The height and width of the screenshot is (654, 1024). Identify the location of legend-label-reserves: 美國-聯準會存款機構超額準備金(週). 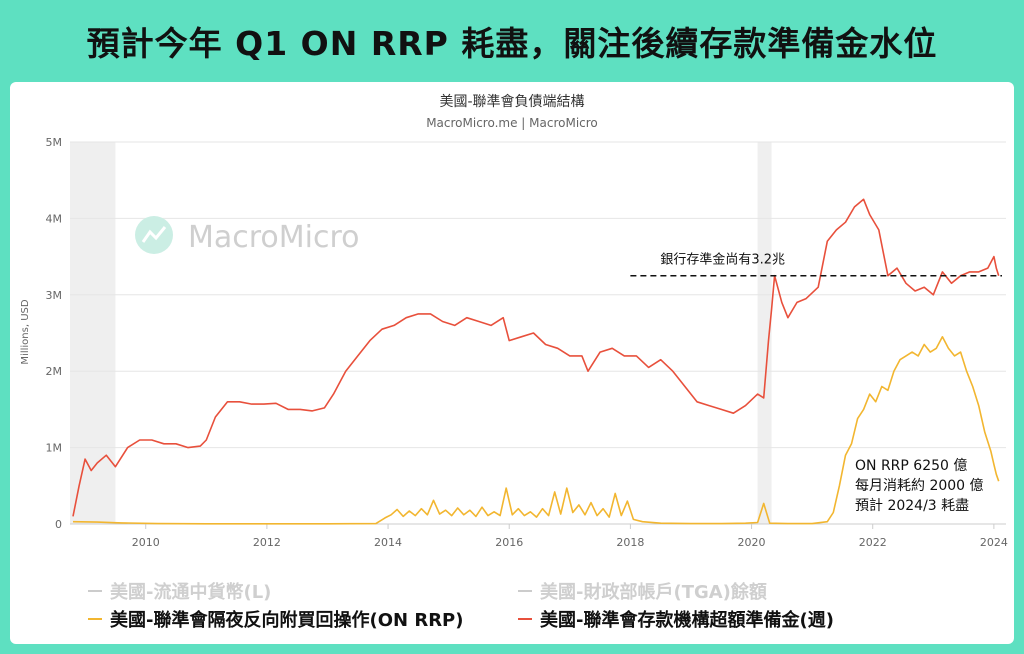
(687, 620).